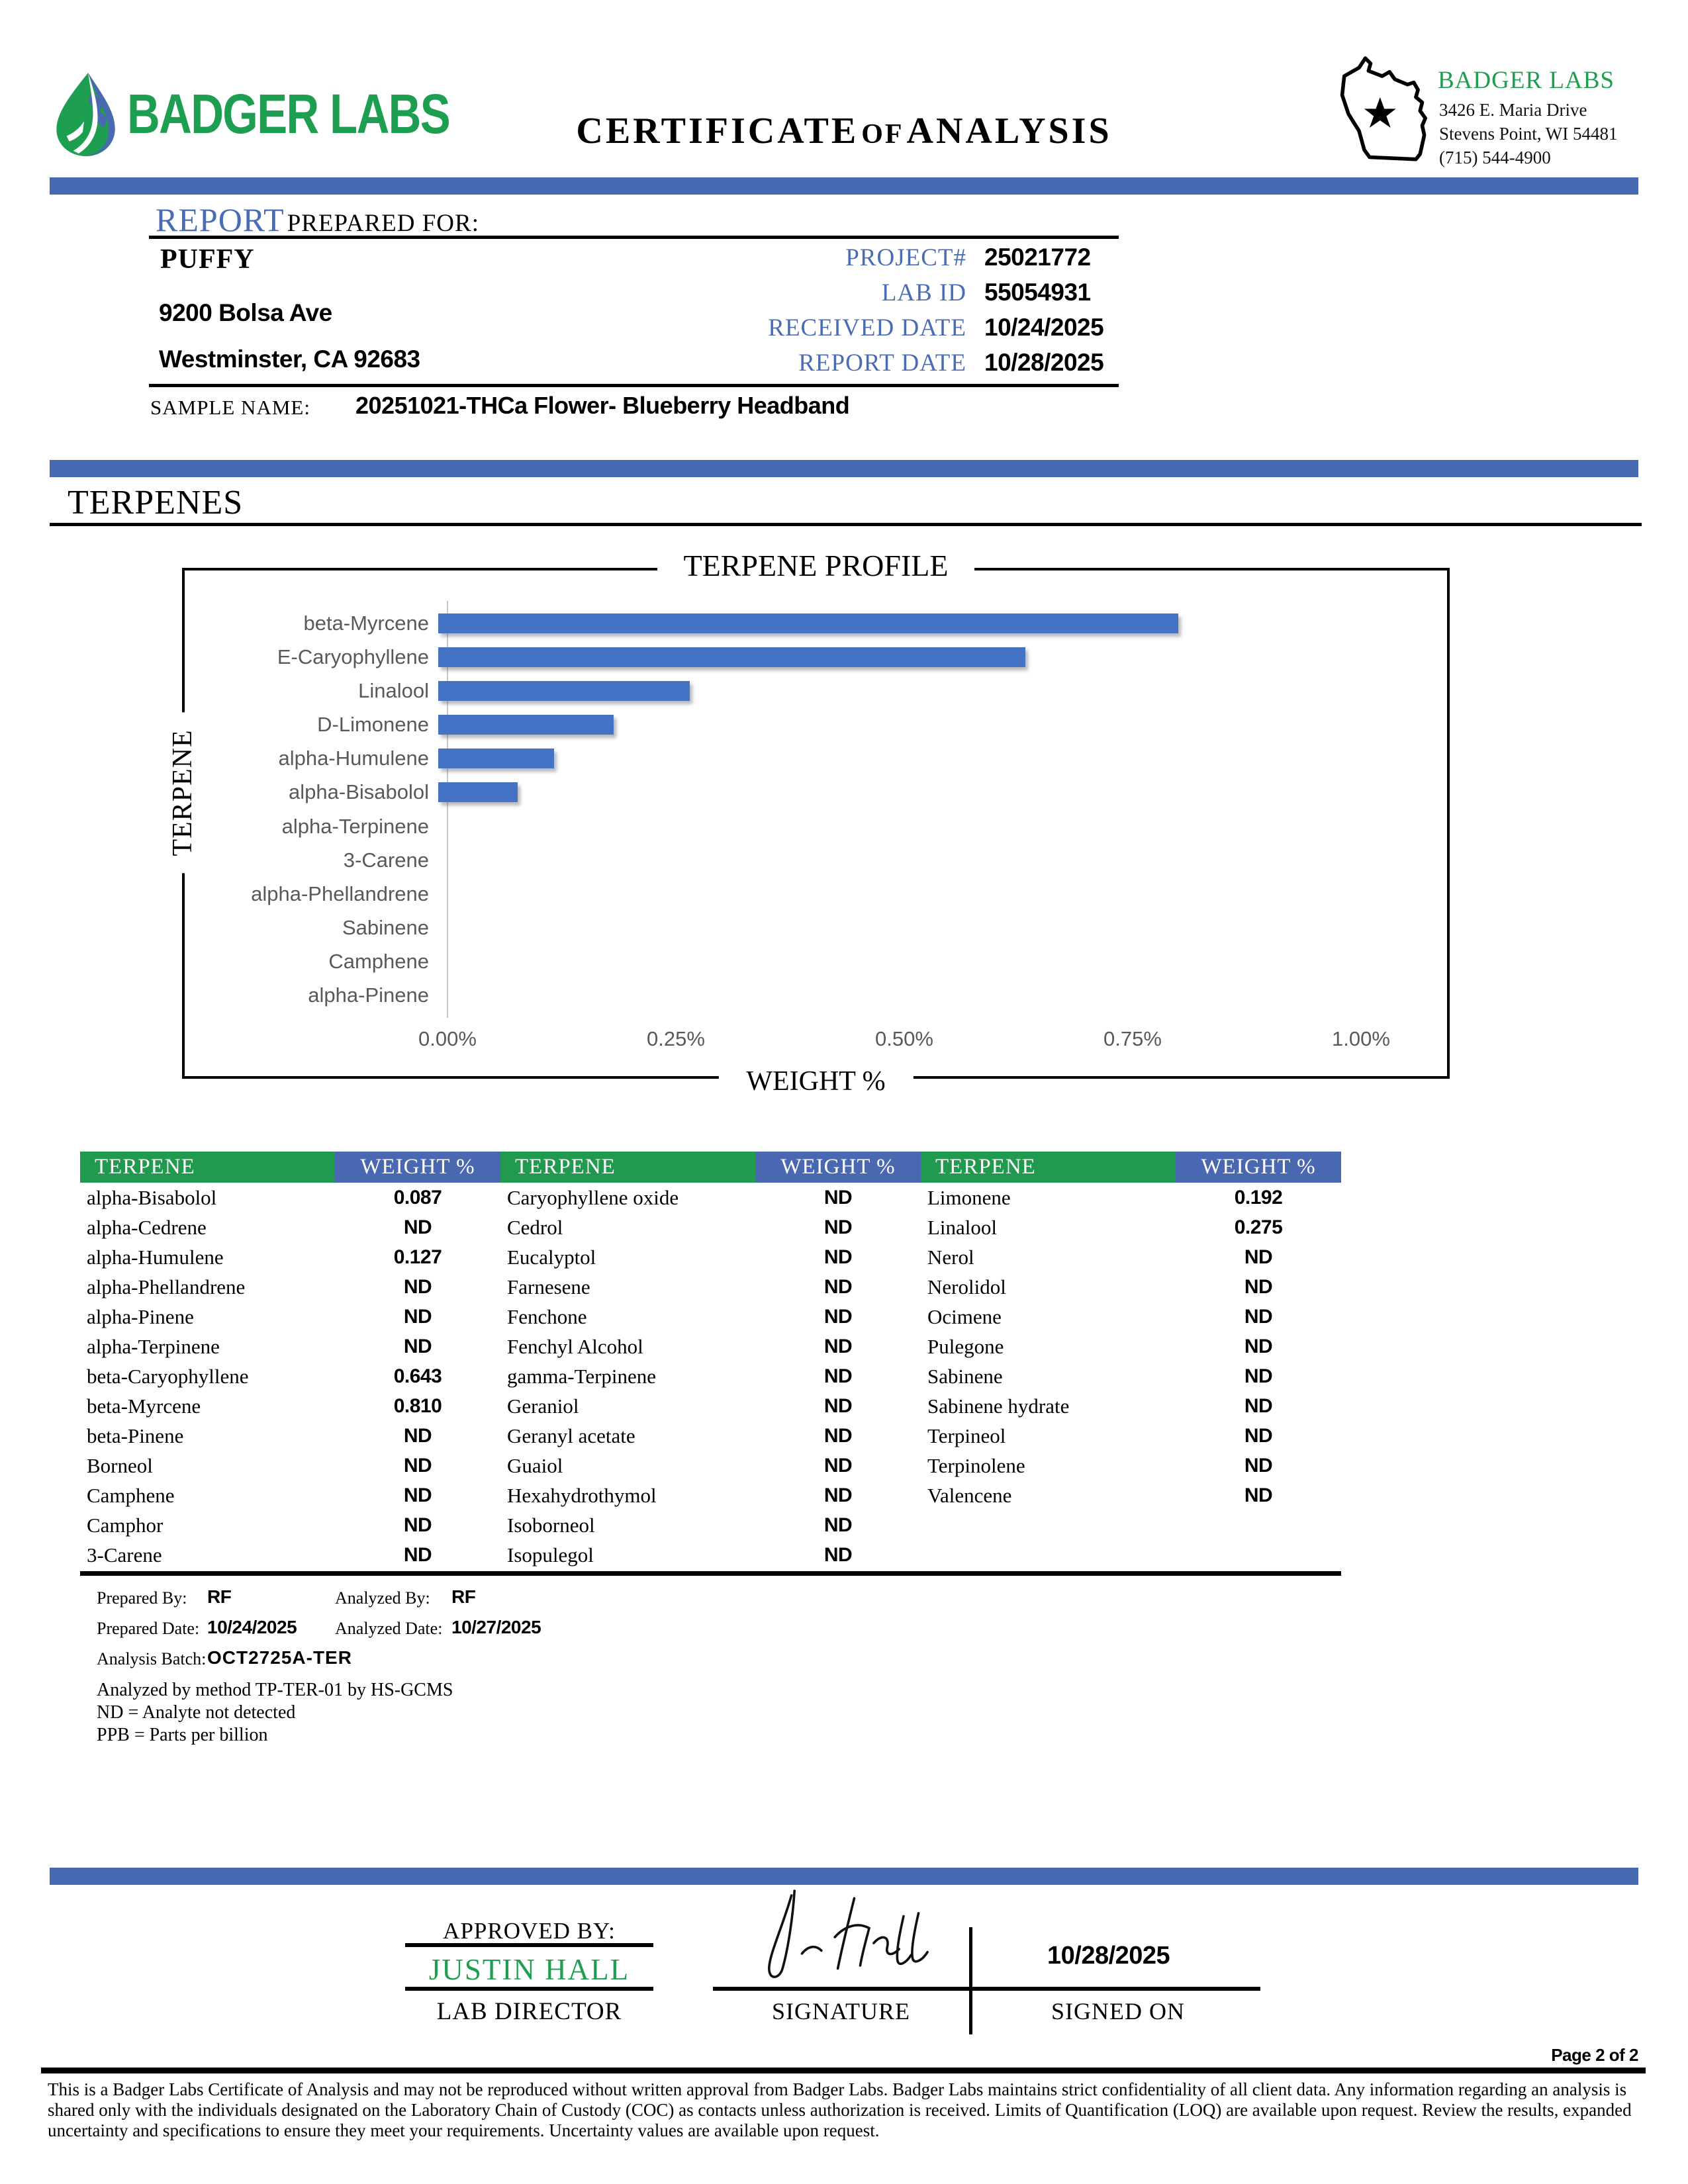 Image resolution: width=1688 pixels, height=2184 pixels. Describe the element at coordinates (417, 1376) in the screenshot. I see `table-cell-weight-value: 0.643` at that location.